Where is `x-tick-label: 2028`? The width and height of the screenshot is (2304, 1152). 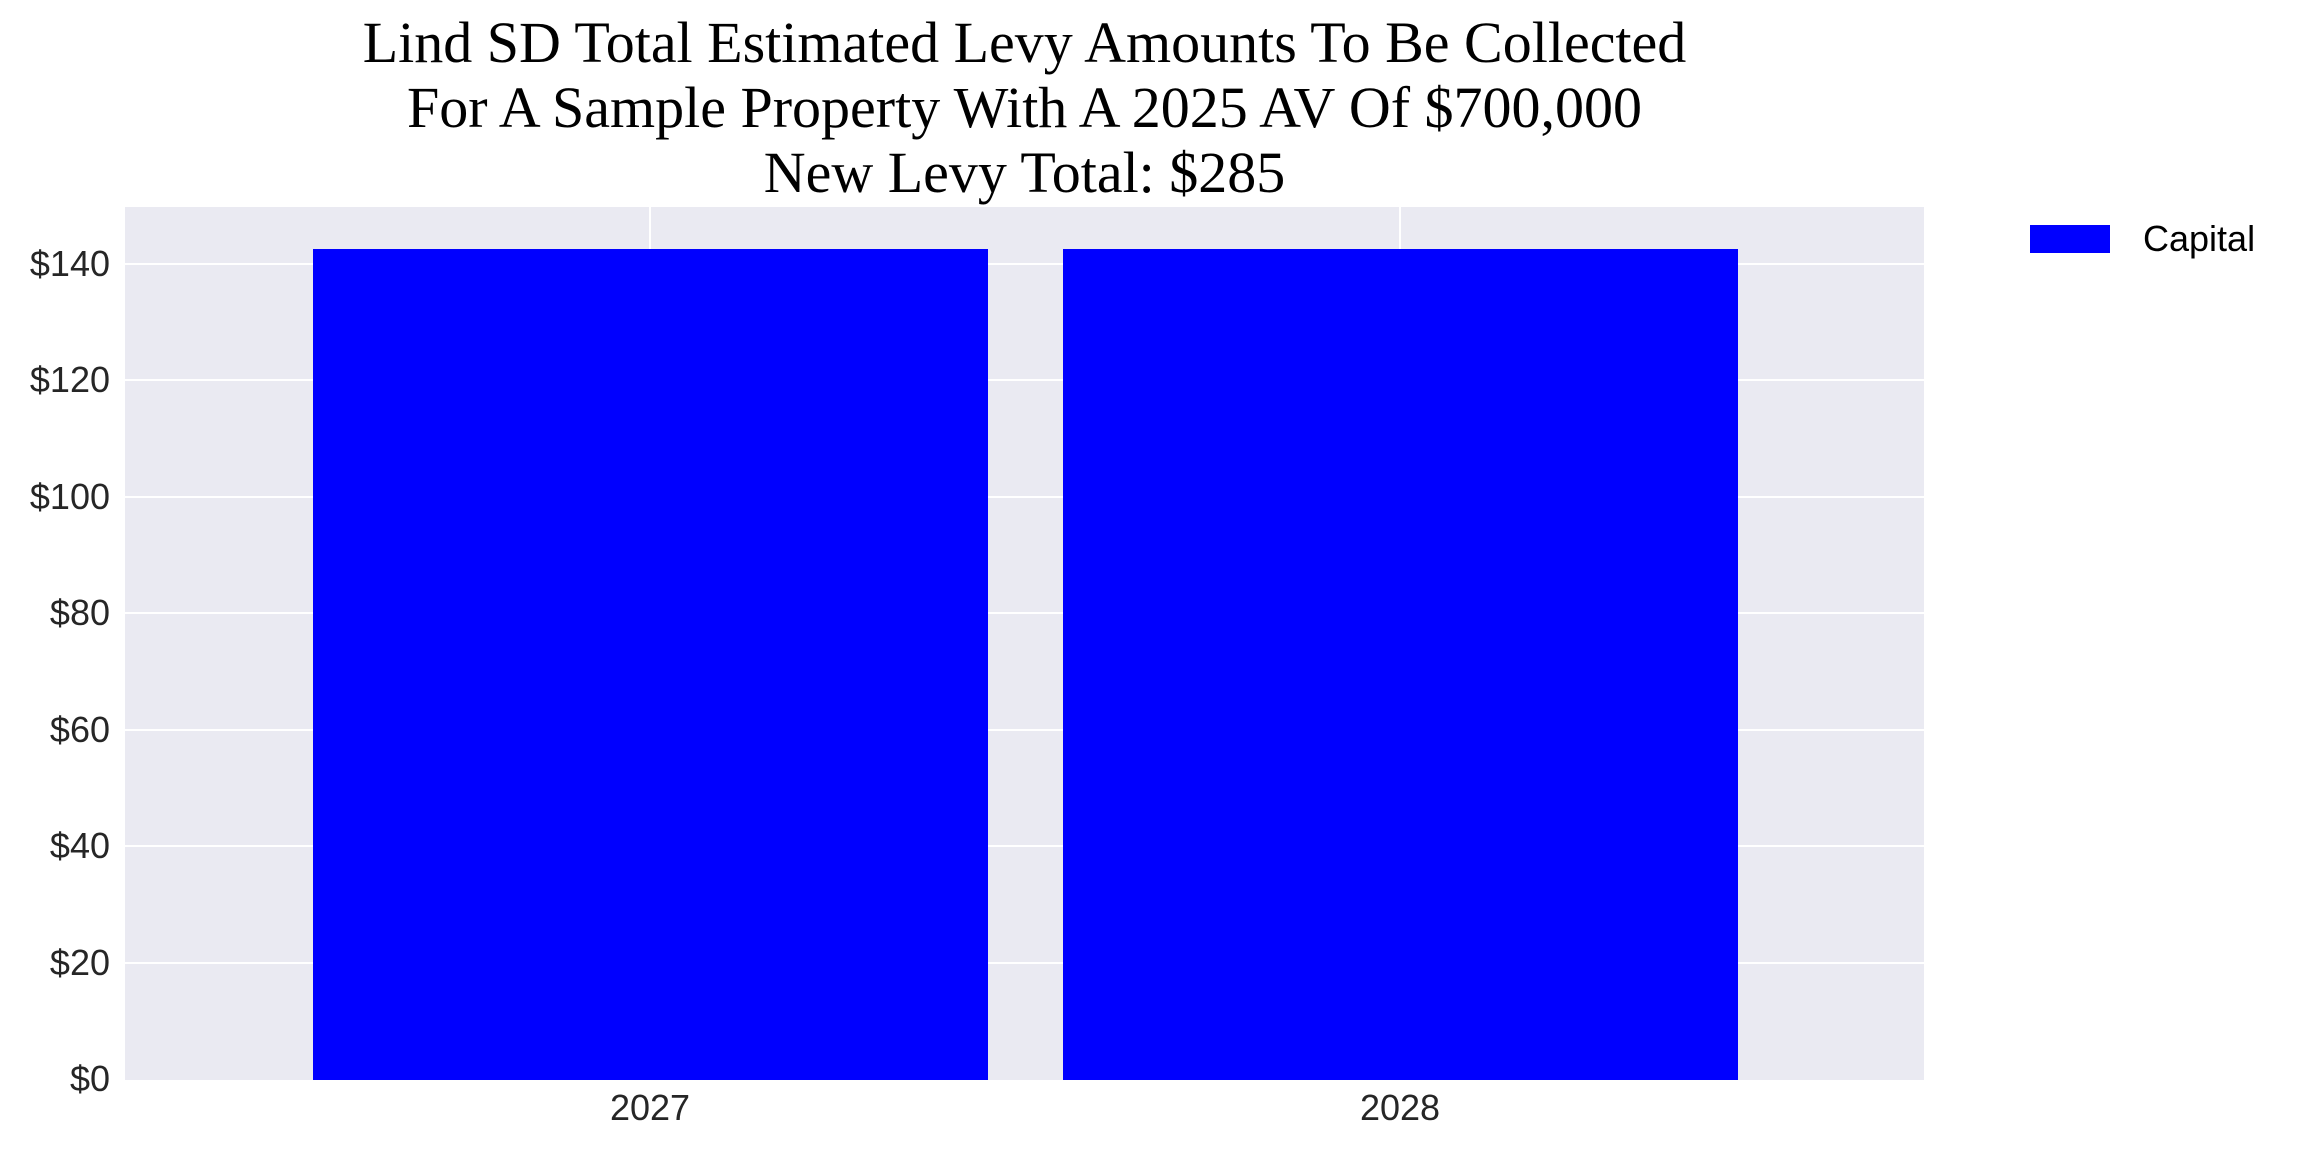 x-tick-label: 2028 is located at coordinates (1400, 1107).